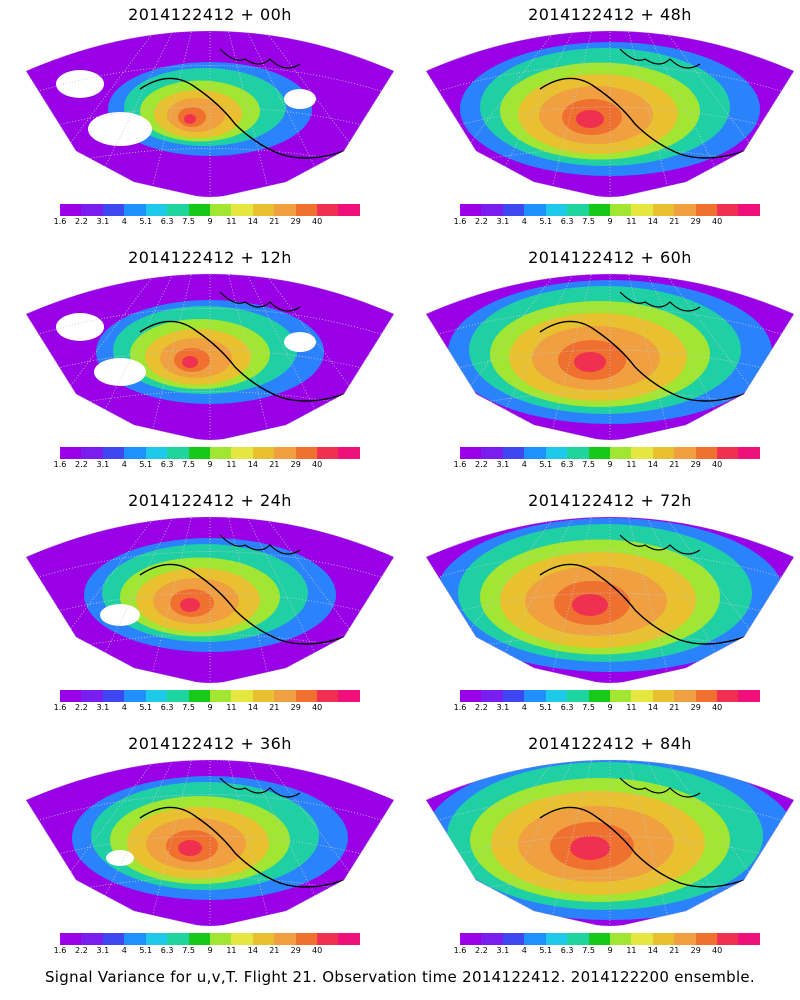 This screenshot has height=1000, width=800. I want to click on colorbar-tick-label: 2.2, so click(481, 707).